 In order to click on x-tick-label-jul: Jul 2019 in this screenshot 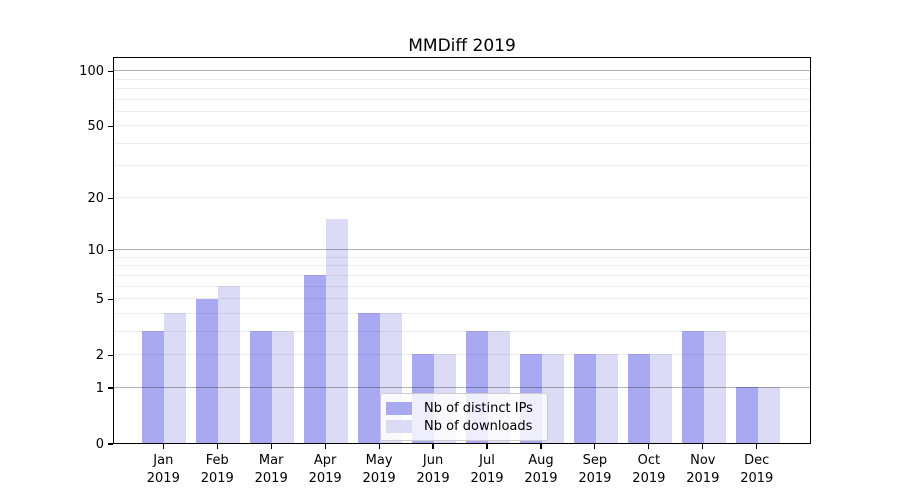, I will do `click(487, 469)`.